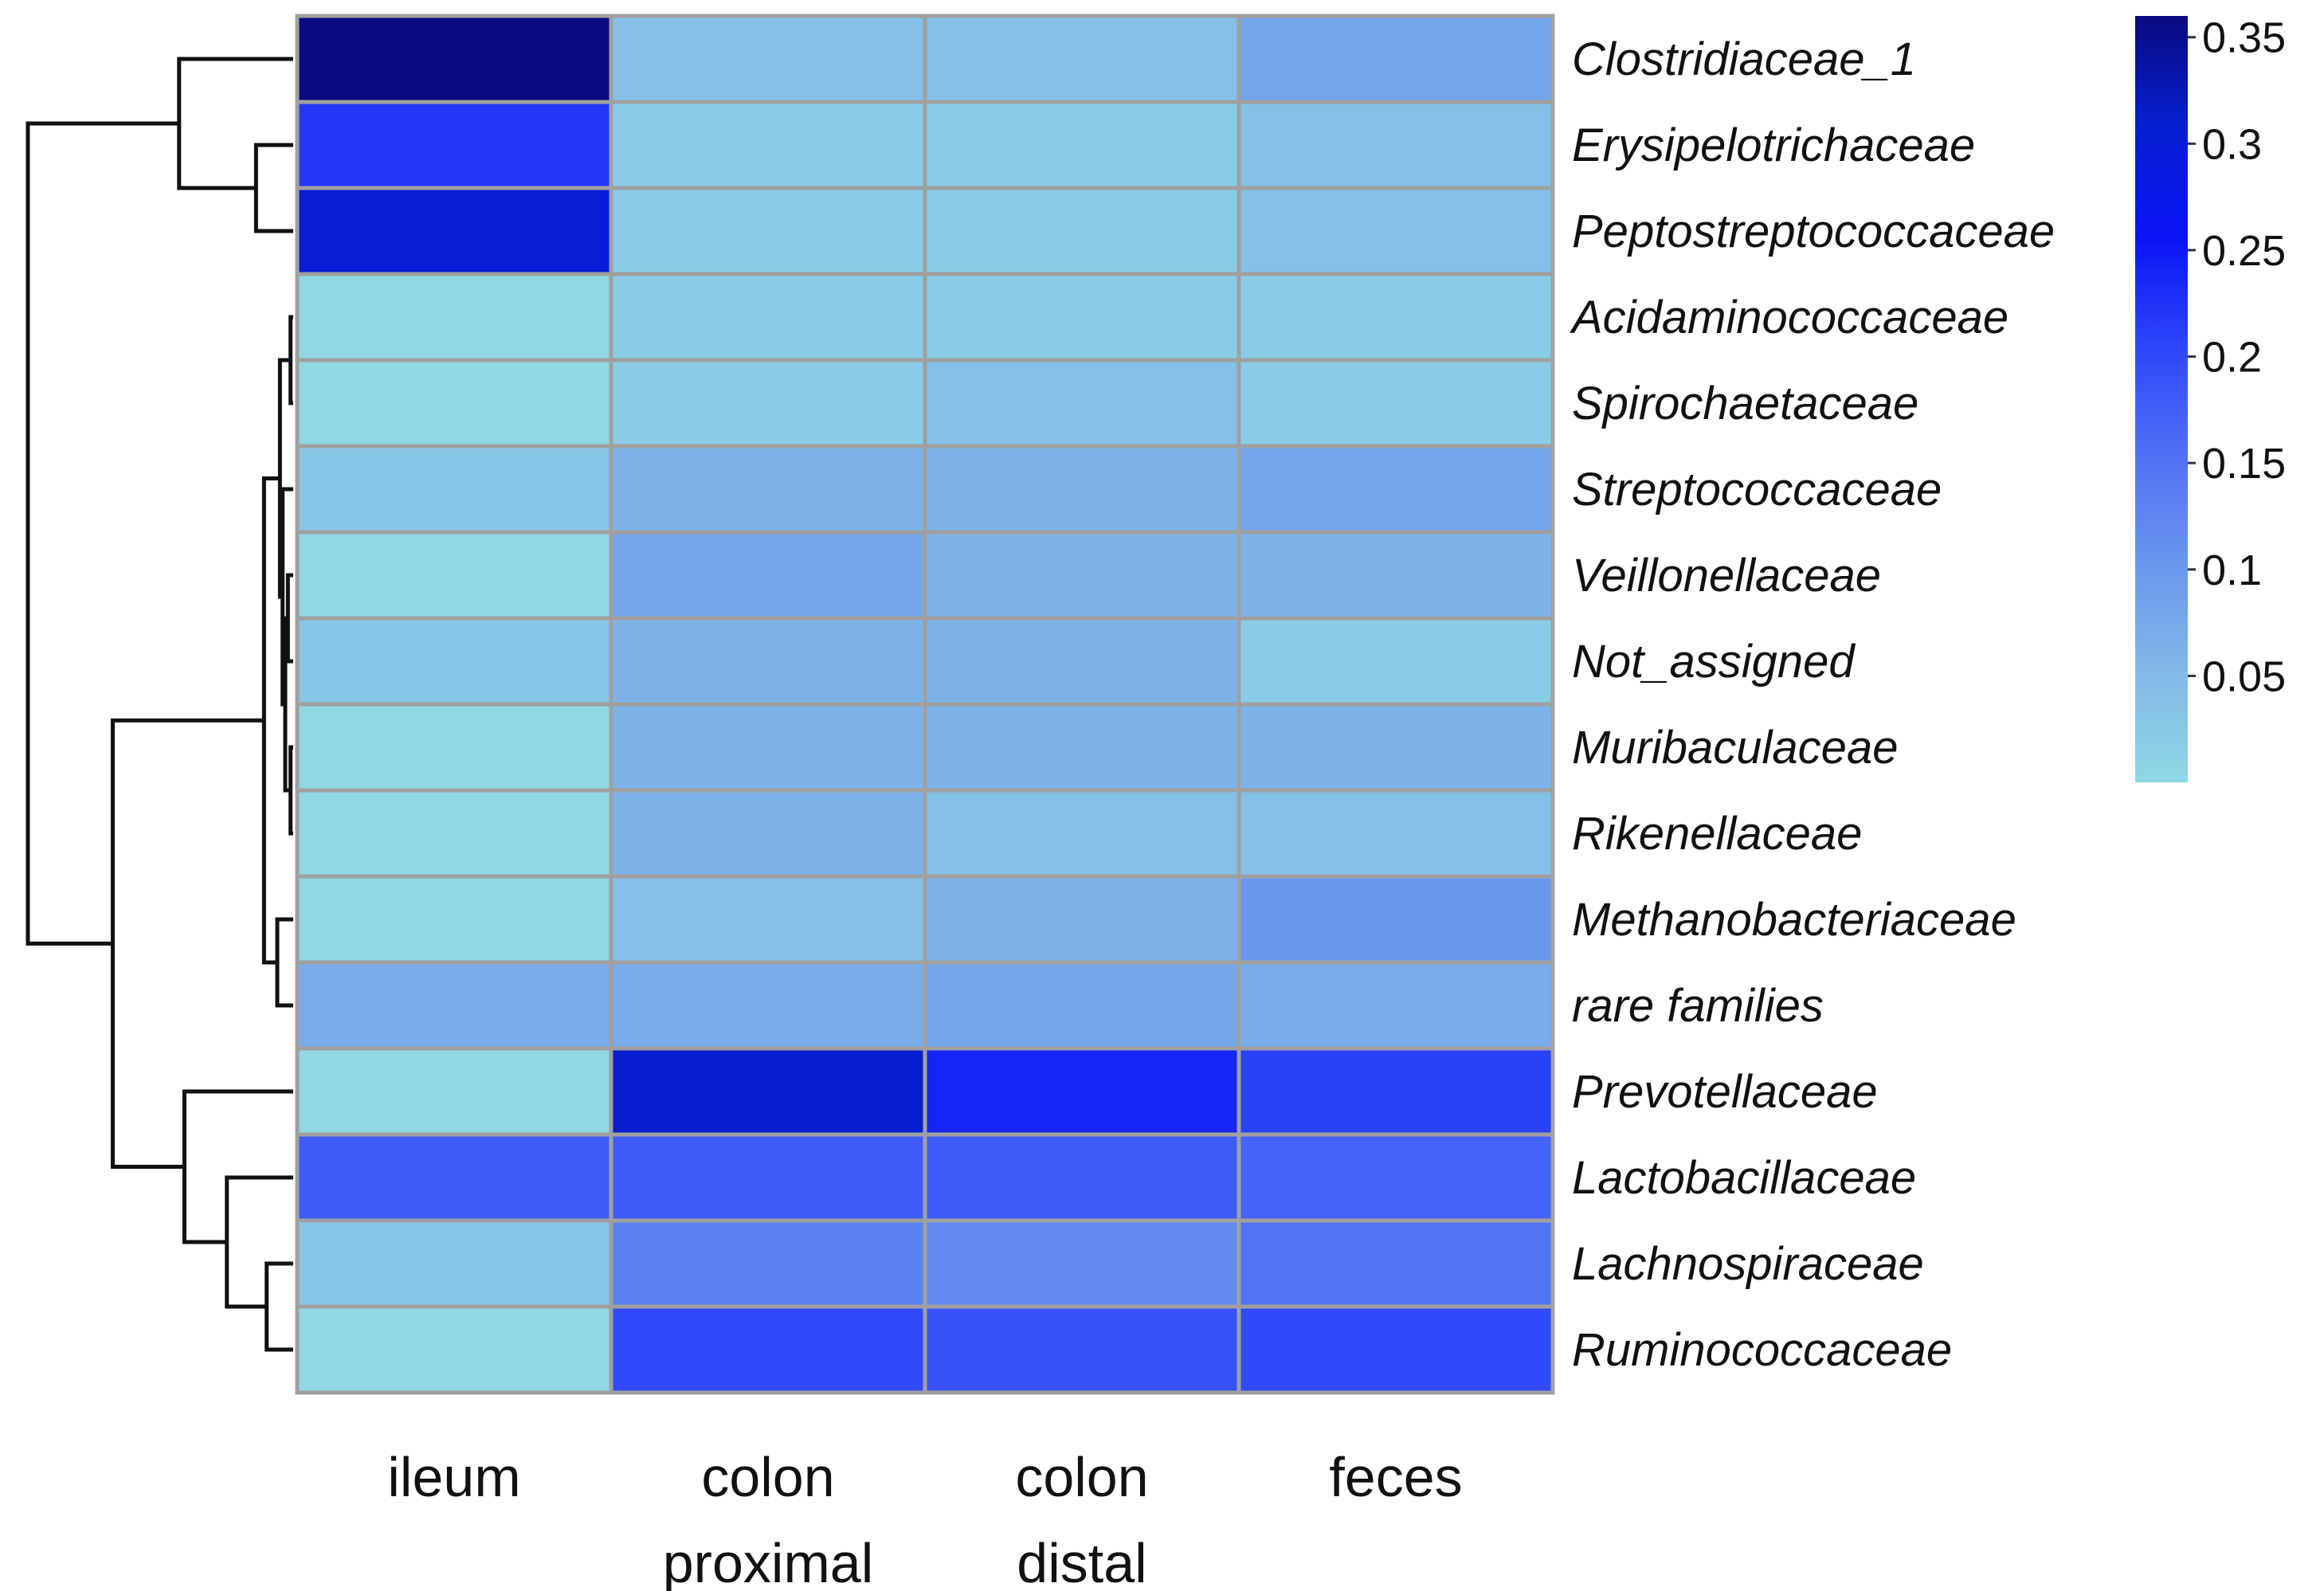 The height and width of the screenshot is (1591, 2324). I want to click on column-labels: ileum colon proximal colon distal feces, so click(924, 1519).